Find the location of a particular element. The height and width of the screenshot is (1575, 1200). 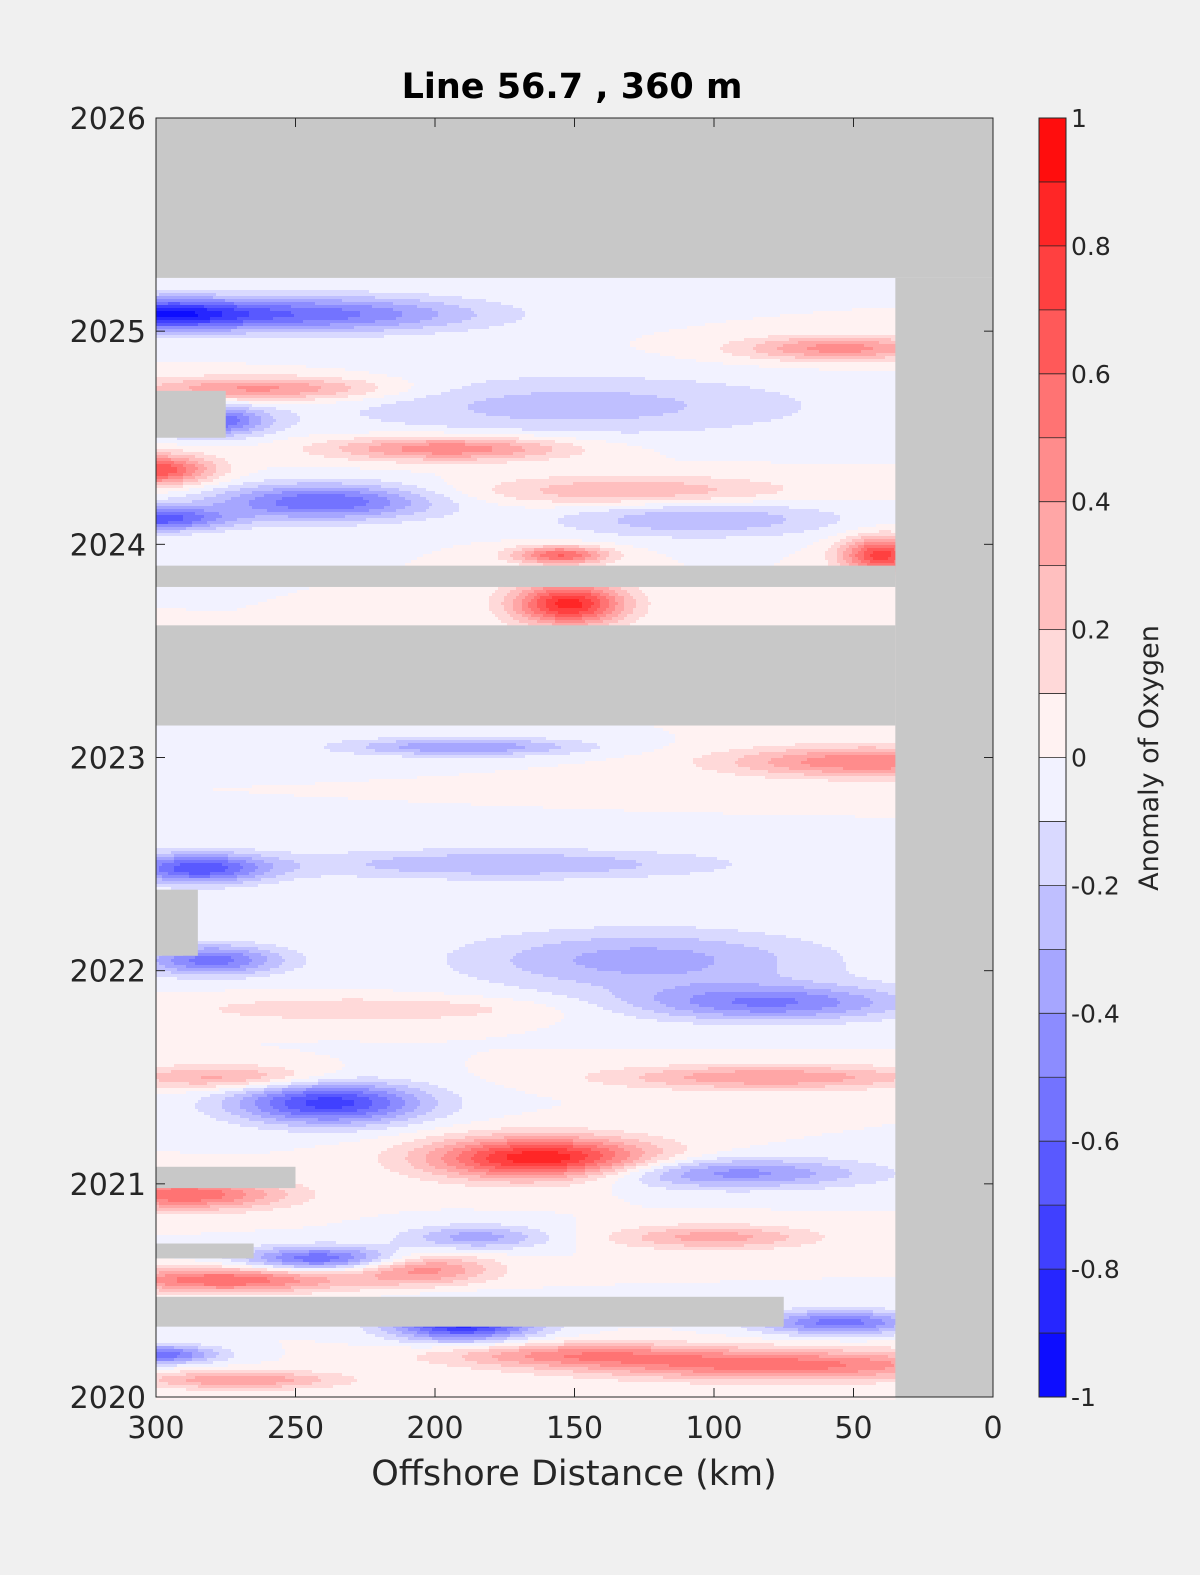

colorbar: -1-0.8-0.6-0.4-0.200.20.40.60.81 is located at coordinates (1079, 758).